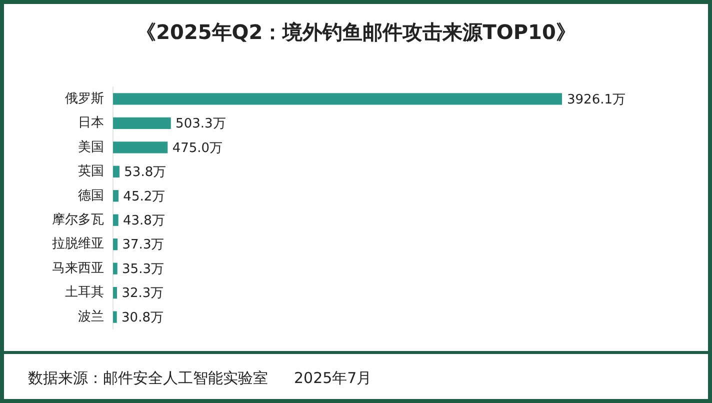  What do you see at coordinates (333, 378) in the screenshot?
I see `text: 2025年7月` at bounding box center [333, 378].